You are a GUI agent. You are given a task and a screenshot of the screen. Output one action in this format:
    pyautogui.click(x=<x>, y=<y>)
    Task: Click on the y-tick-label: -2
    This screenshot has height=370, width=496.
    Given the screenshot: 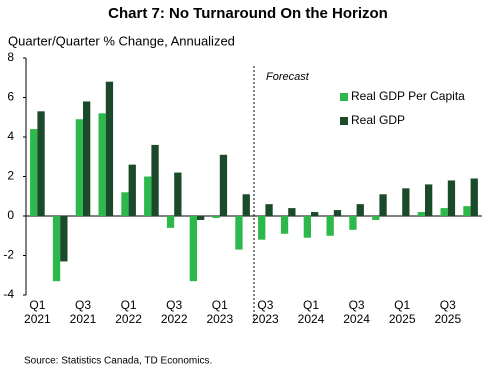 What is the action you would take?
    pyautogui.click(x=8, y=255)
    